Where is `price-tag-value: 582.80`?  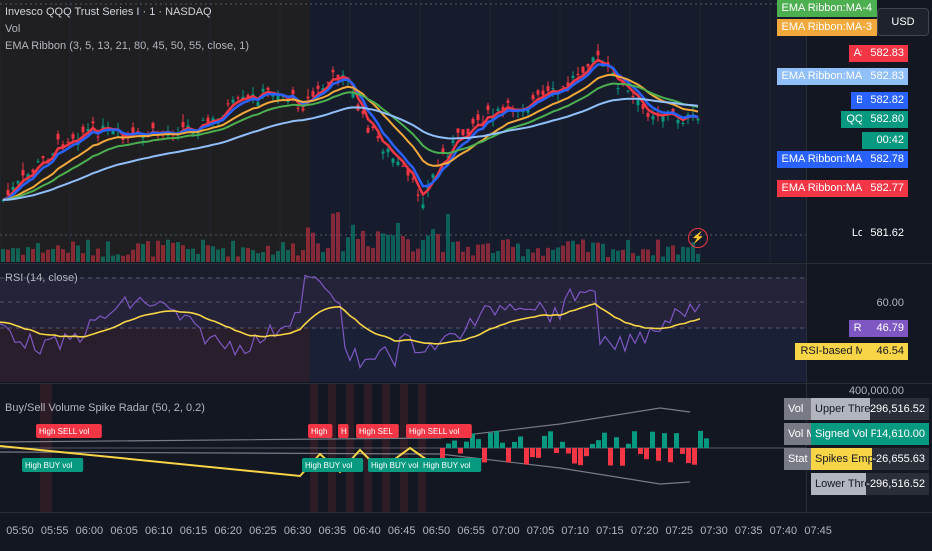
price-tag-value: 582.80 is located at coordinates (885, 119).